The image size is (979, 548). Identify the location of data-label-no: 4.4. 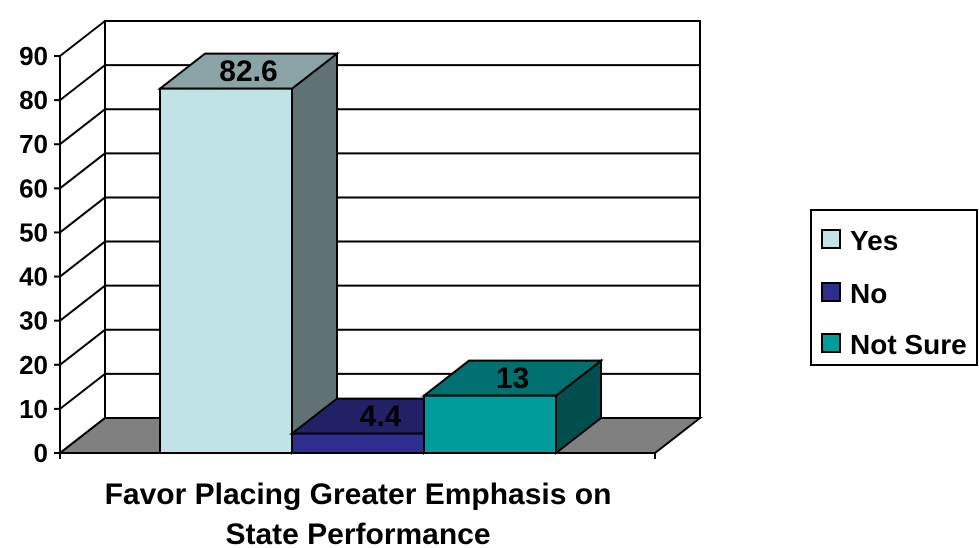
(381, 416).